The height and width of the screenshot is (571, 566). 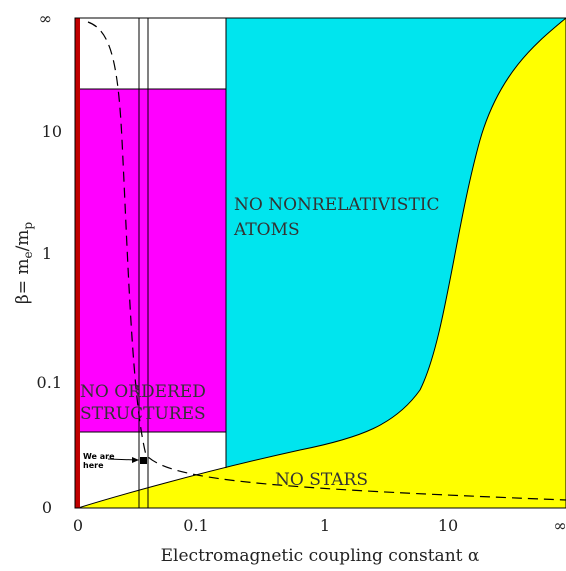 What do you see at coordinates (52, 131) in the screenshot?
I see `y-tick-3: 10` at bounding box center [52, 131].